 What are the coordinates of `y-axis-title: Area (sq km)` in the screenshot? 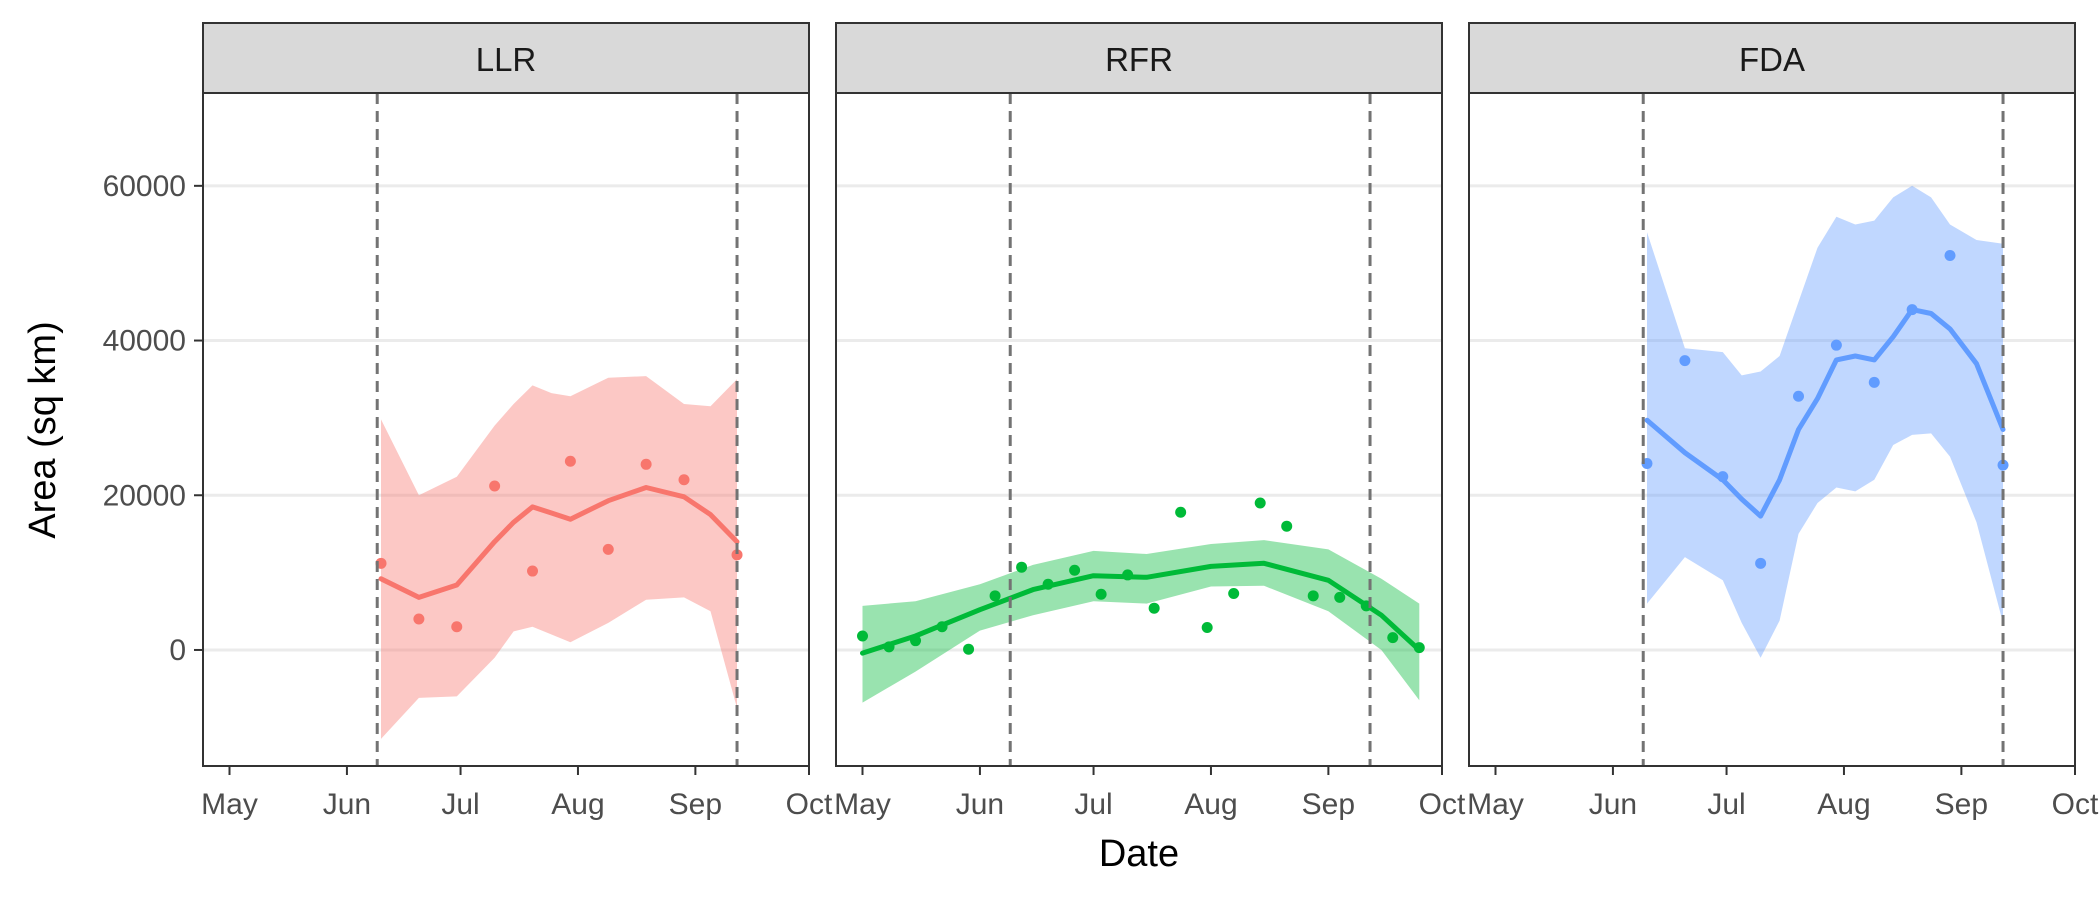 It's located at (43, 429).